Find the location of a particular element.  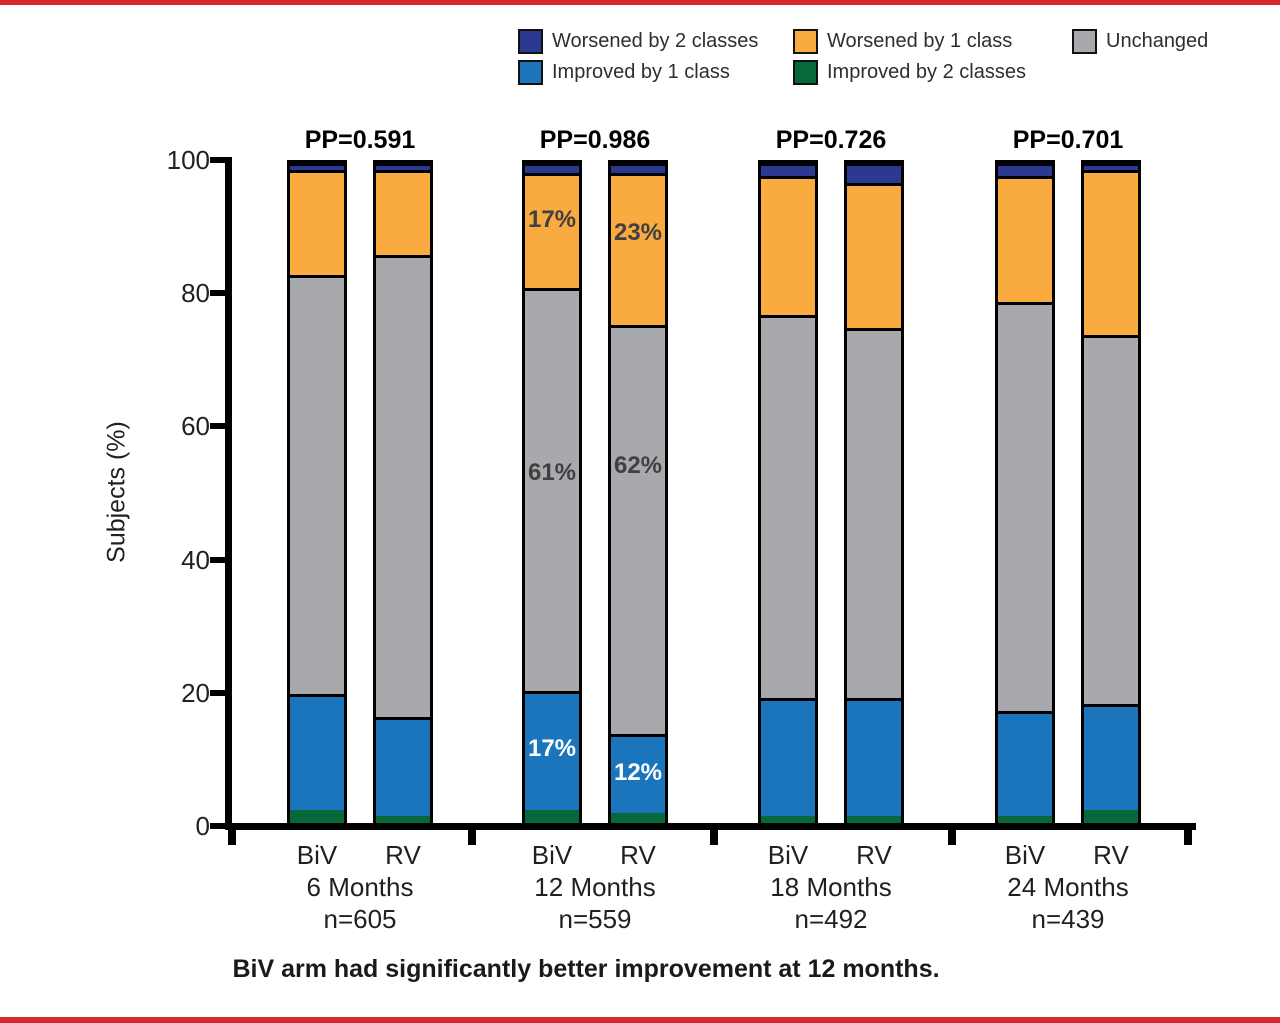

y-axis-line is located at coordinates (228, 493).